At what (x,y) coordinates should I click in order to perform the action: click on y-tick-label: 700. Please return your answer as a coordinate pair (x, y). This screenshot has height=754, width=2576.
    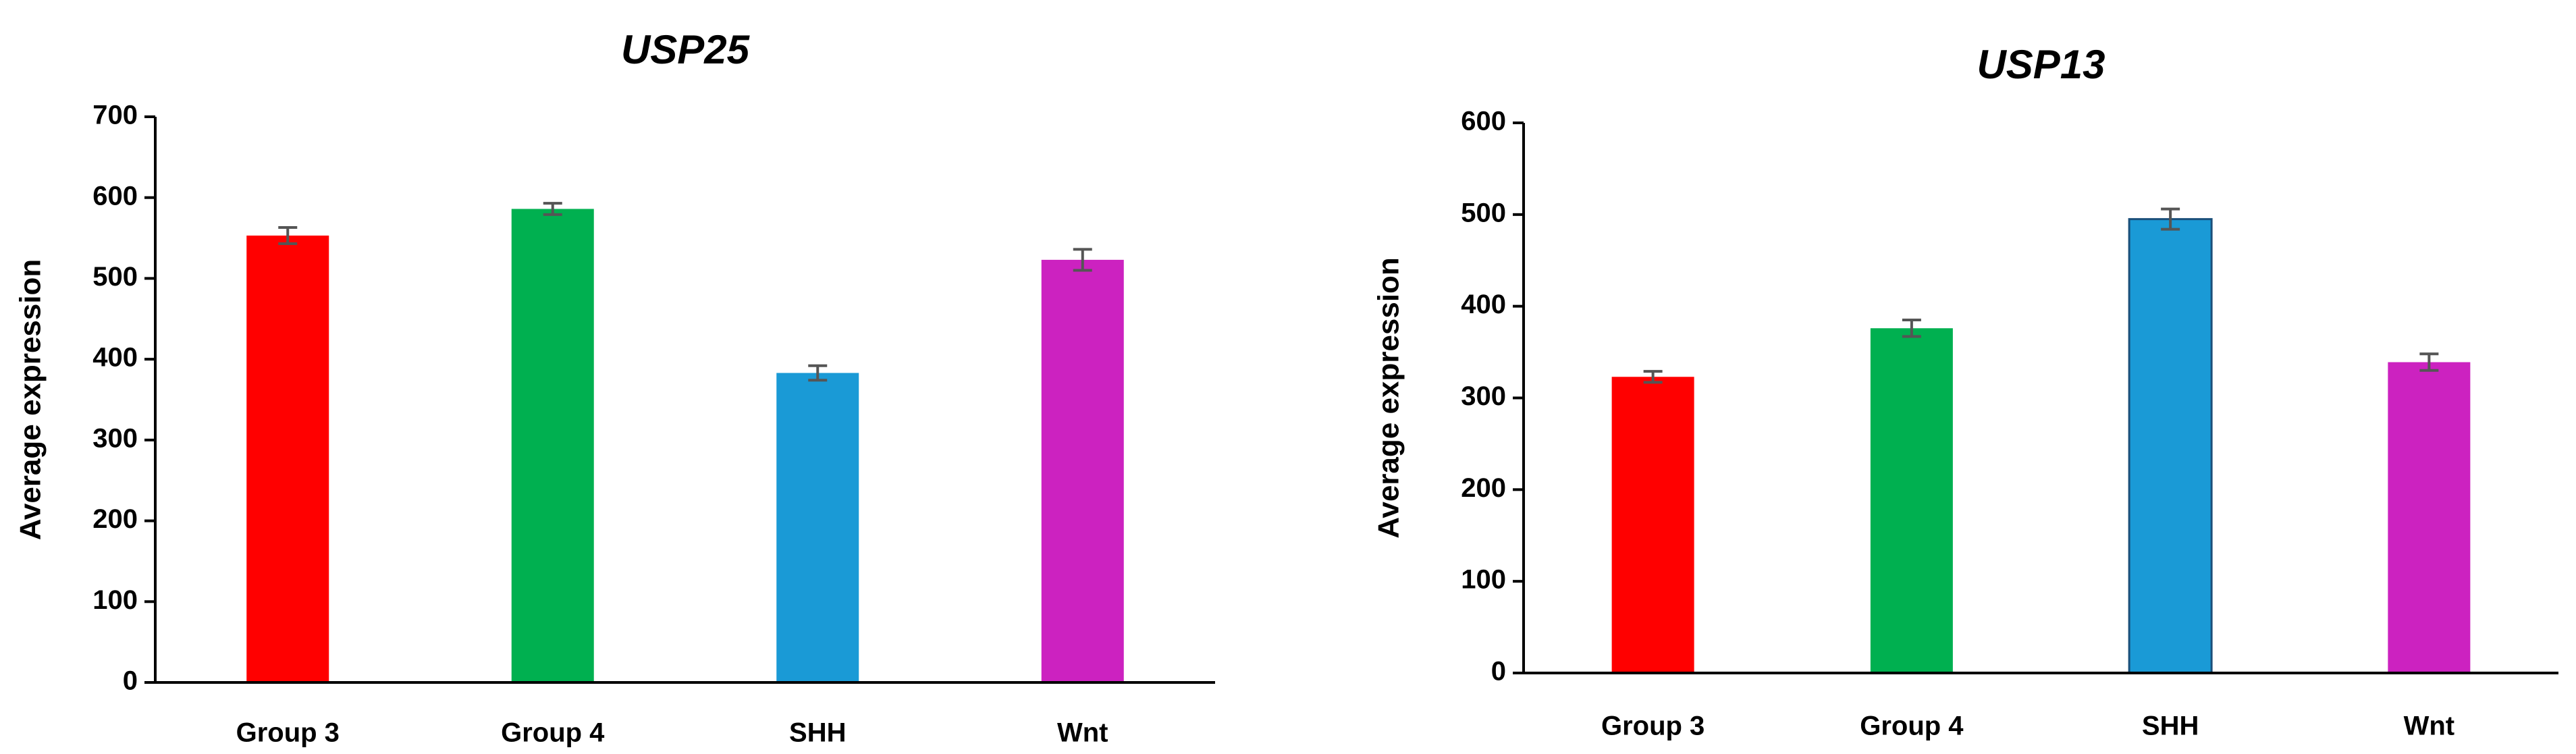
    Looking at the image, I should click on (115, 115).